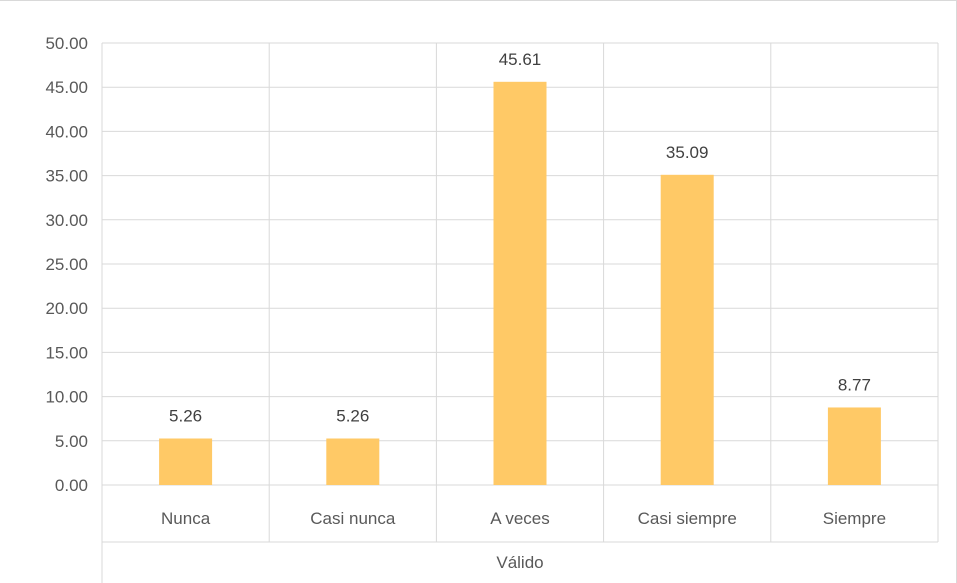 This screenshot has height=583, width=957. Describe the element at coordinates (66, 43) in the screenshot. I see `y-tick-label: 50.00` at that location.